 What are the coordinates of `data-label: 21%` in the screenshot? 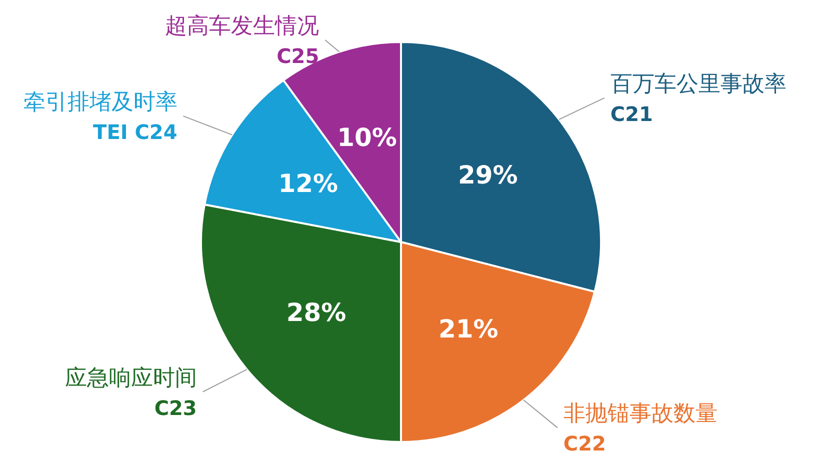 It's located at (468, 329).